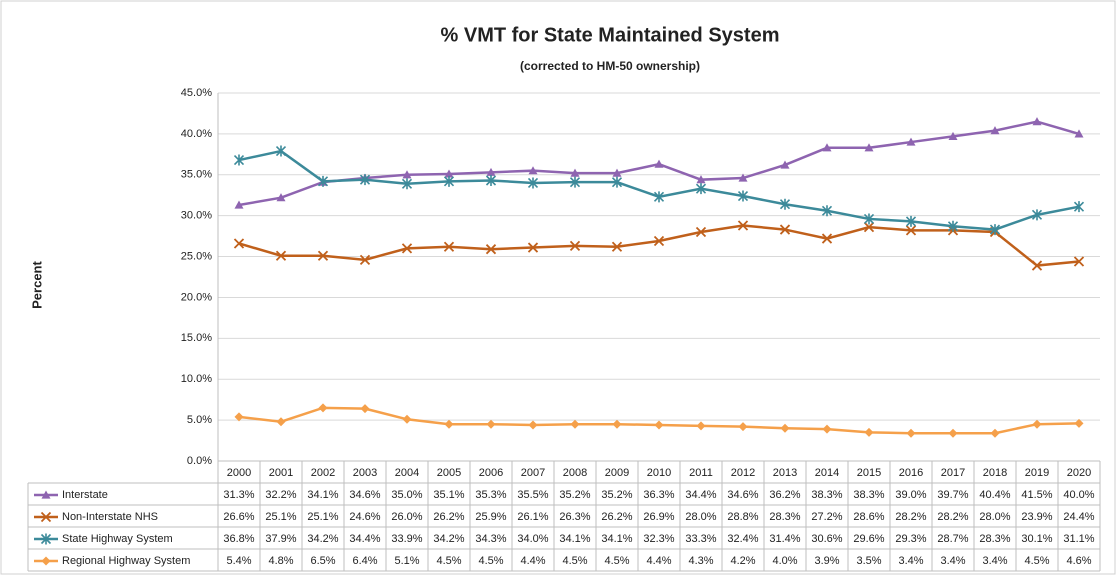 This screenshot has width=1117, height=576. Describe the element at coordinates (406, 539) in the screenshot. I see `table-value: 33.9%` at that location.